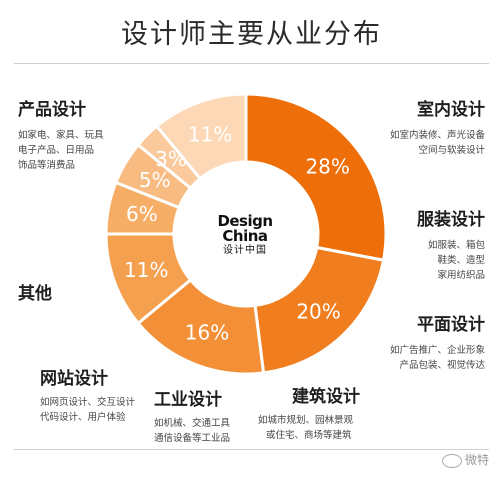 The width and height of the screenshot is (503, 485). Describe the element at coordinates (251, 34) in the screenshot. I see `page-title: 设计师主要从业分布` at that location.